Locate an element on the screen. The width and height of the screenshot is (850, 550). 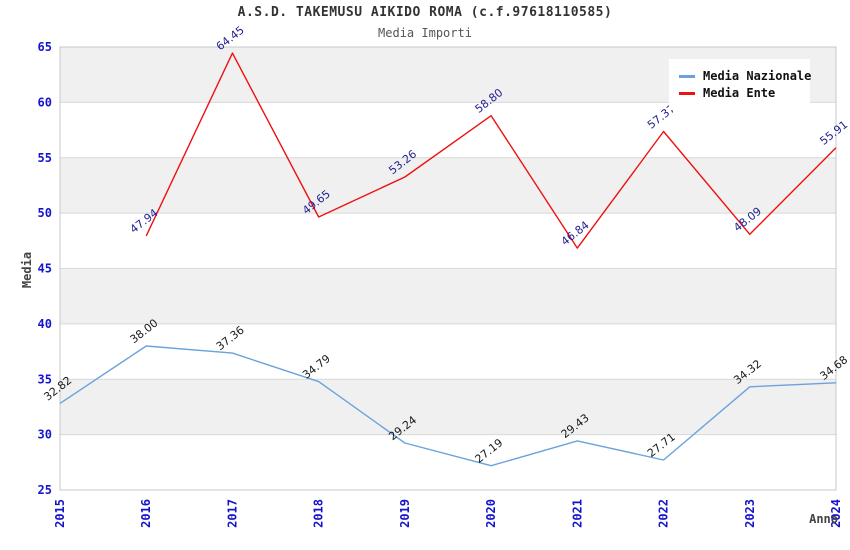
svg-text: 34.79 is located at coordinates (316, 367).